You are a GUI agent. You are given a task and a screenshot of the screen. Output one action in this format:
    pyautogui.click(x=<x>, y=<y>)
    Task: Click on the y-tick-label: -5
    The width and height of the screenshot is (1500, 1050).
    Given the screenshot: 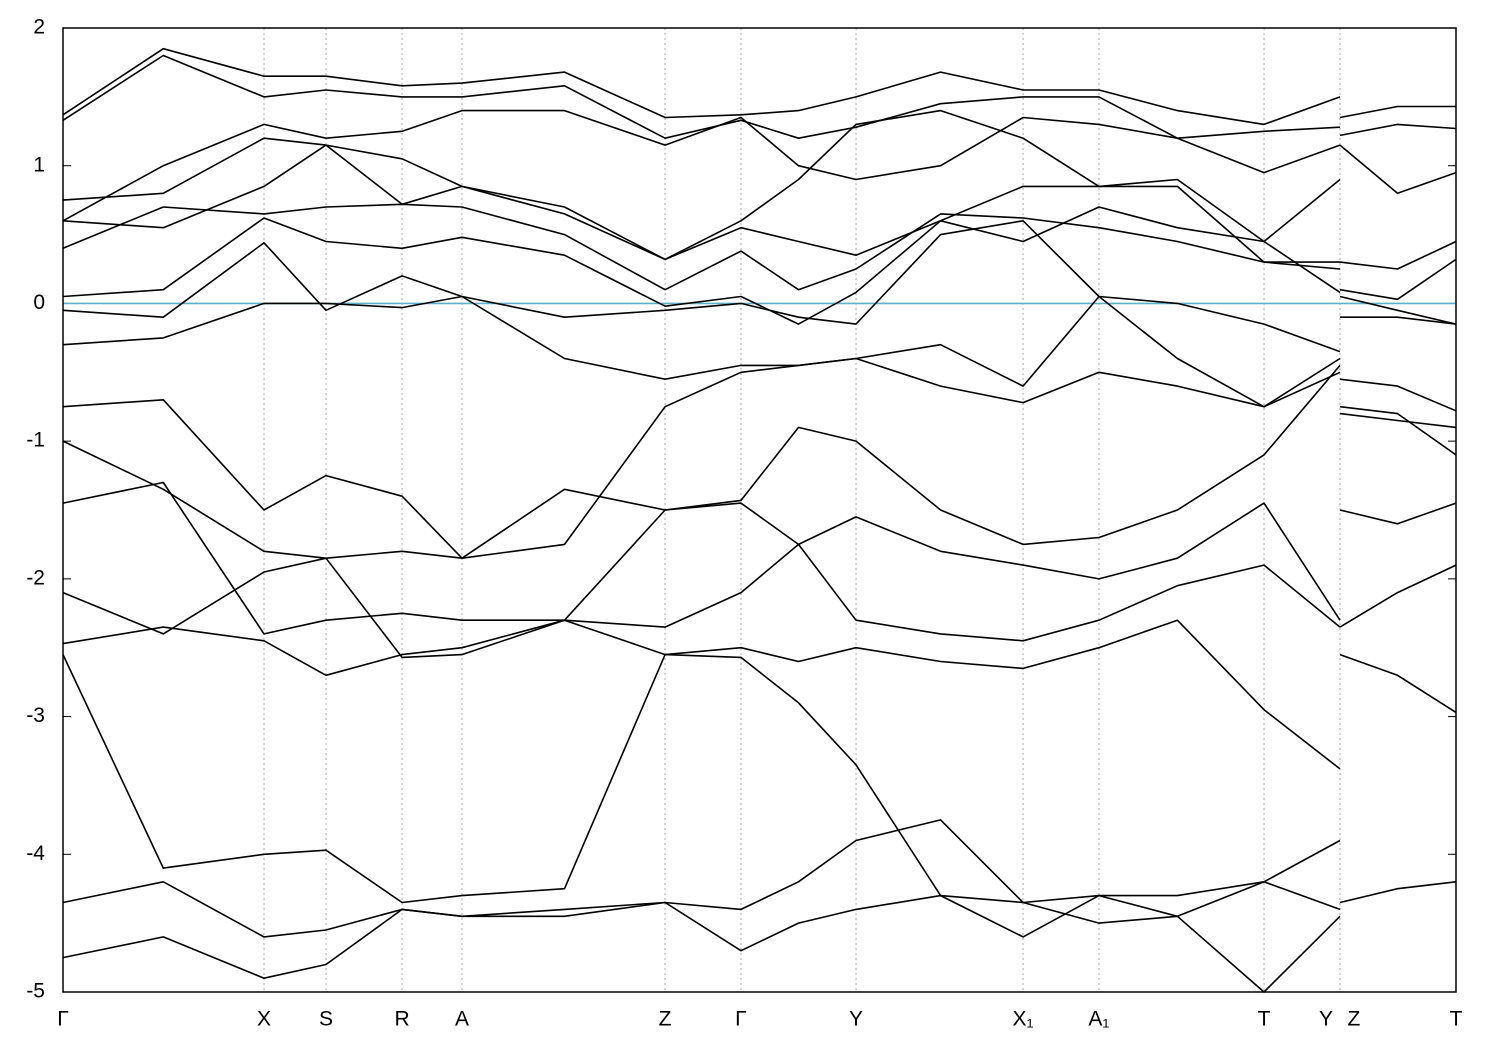 What is the action you would take?
    pyautogui.click(x=35, y=991)
    